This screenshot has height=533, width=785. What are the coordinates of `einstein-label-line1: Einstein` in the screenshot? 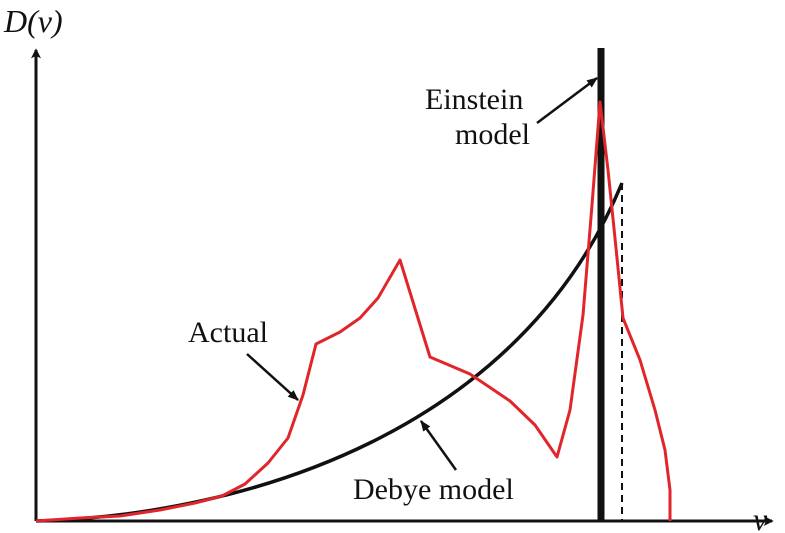 It's located at (474, 99).